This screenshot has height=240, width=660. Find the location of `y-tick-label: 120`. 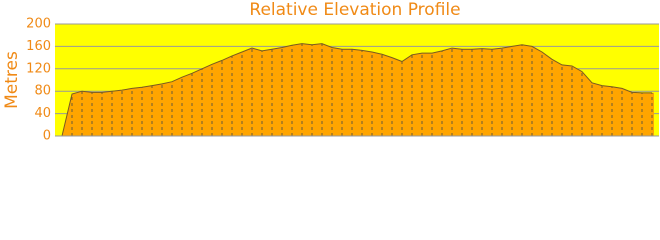

y-tick-label: 120 is located at coordinates (38, 68).